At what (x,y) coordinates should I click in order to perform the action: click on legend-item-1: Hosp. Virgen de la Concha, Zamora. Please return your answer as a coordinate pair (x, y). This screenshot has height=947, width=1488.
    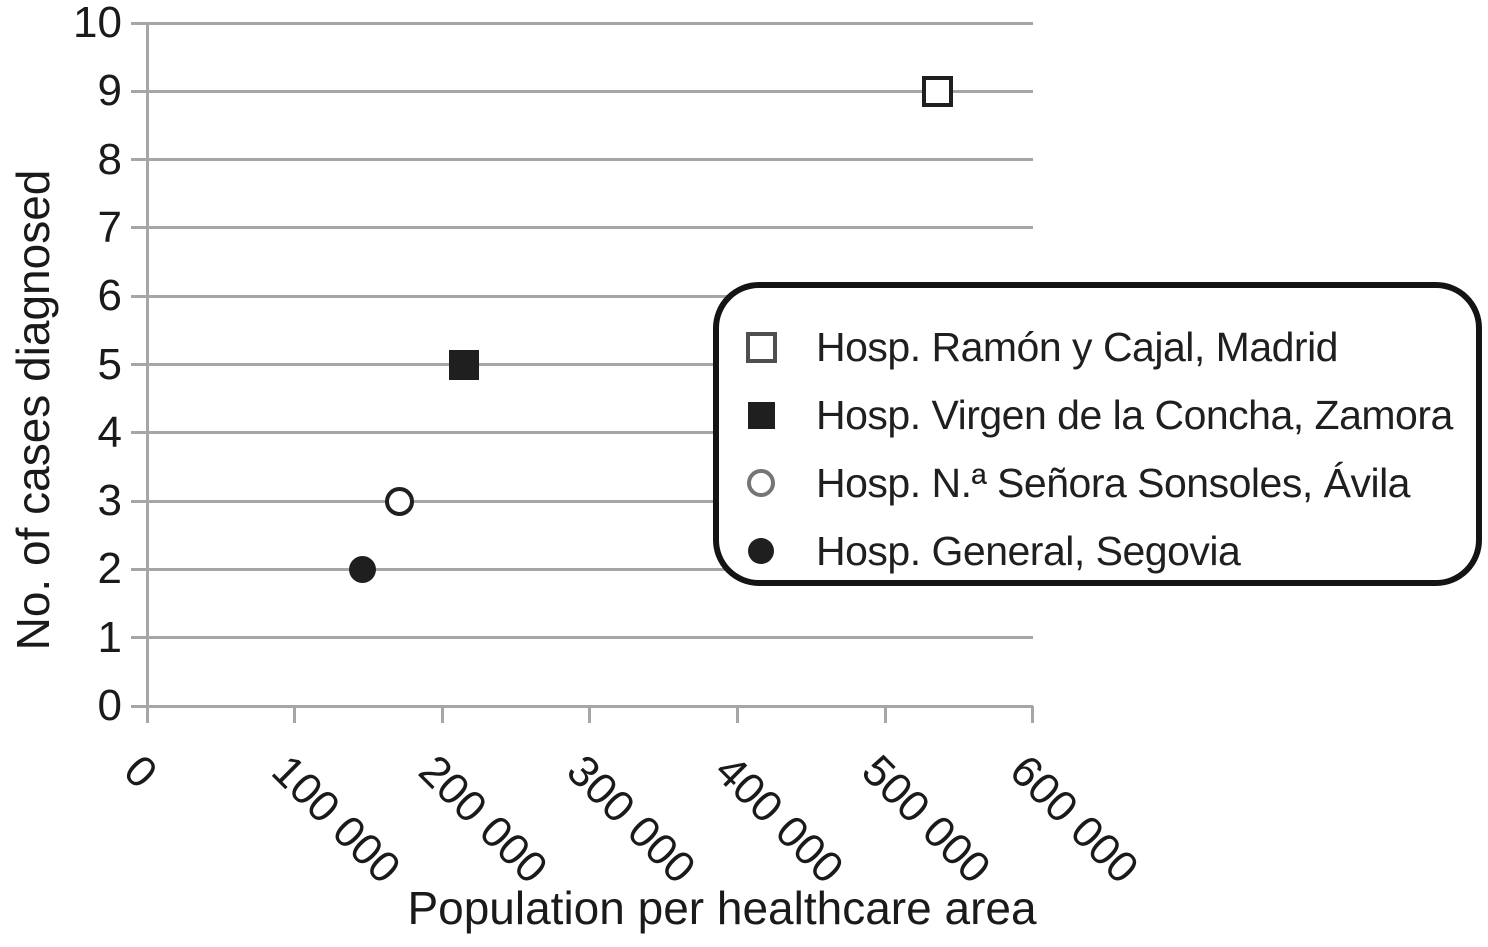
    Looking at the image, I should click on (1097, 415).